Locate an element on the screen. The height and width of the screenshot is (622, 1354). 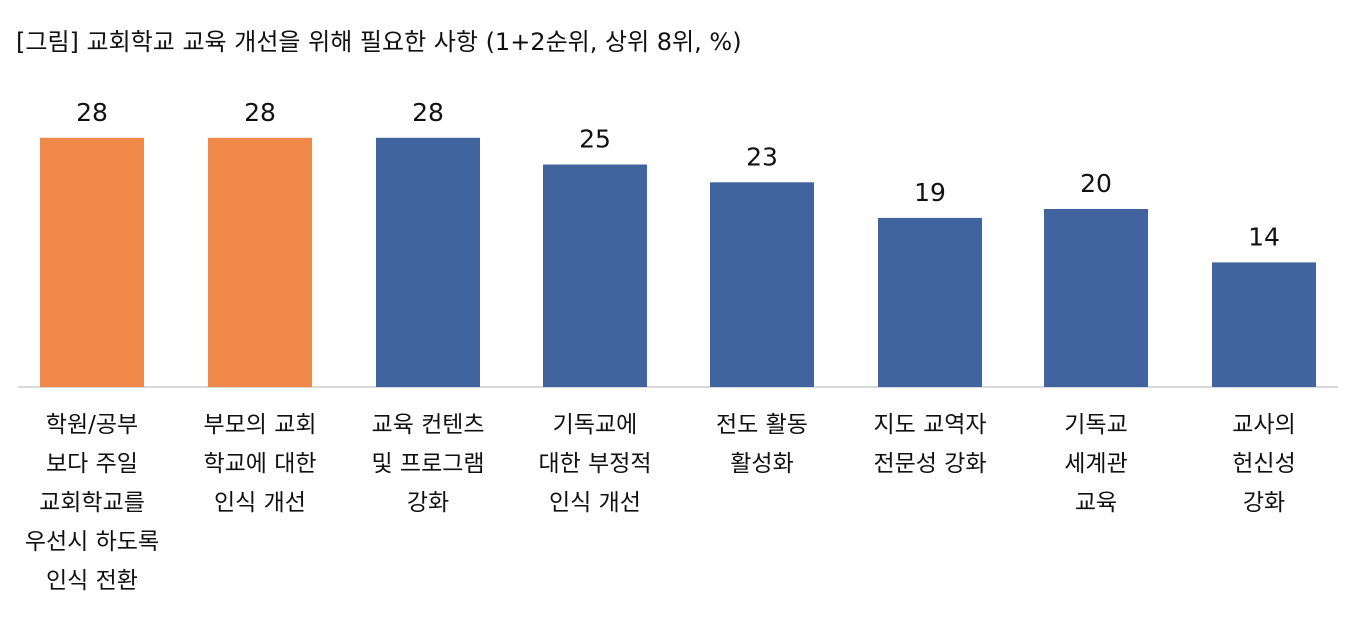
category-label-line: 인식 전환 is located at coordinates (92, 581).